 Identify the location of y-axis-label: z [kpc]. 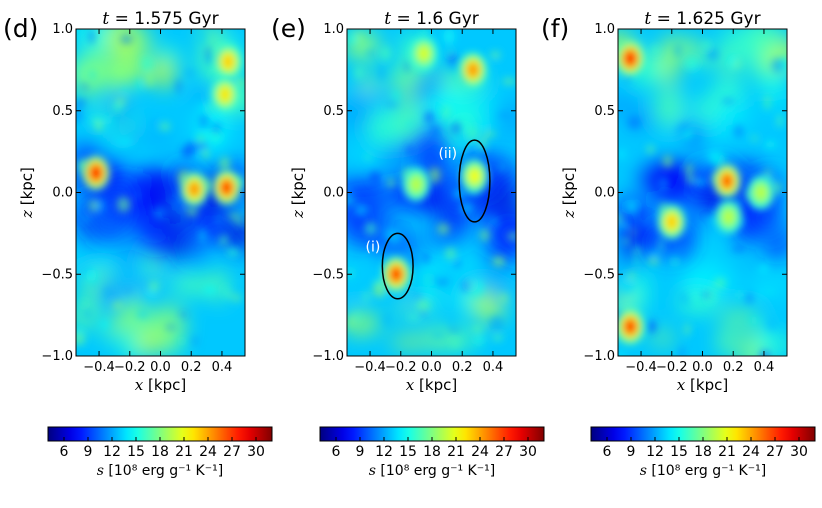
(298, 193).